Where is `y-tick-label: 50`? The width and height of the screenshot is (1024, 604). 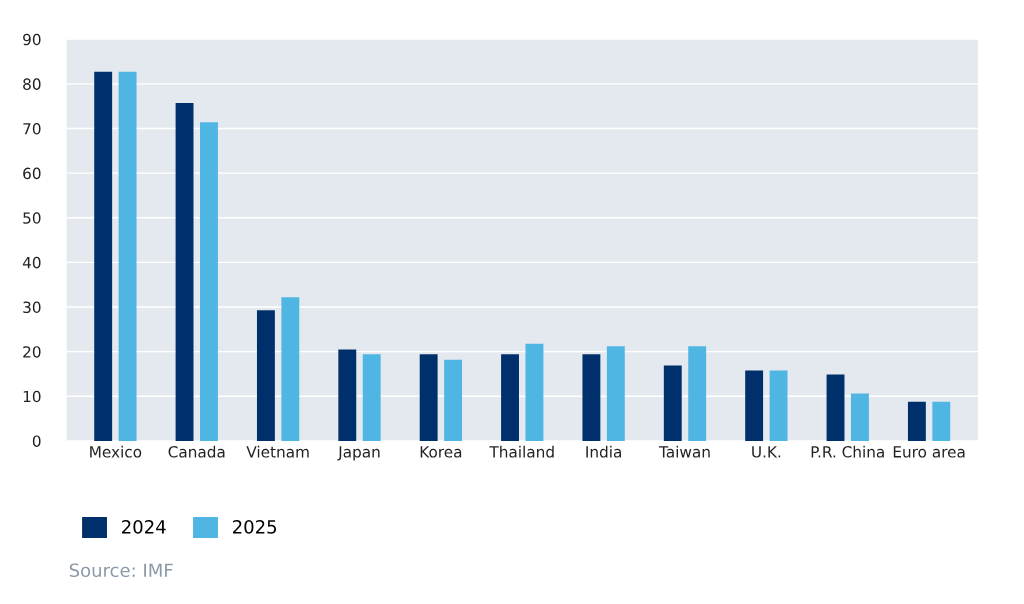
y-tick-label: 50 is located at coordinates (32, 218).